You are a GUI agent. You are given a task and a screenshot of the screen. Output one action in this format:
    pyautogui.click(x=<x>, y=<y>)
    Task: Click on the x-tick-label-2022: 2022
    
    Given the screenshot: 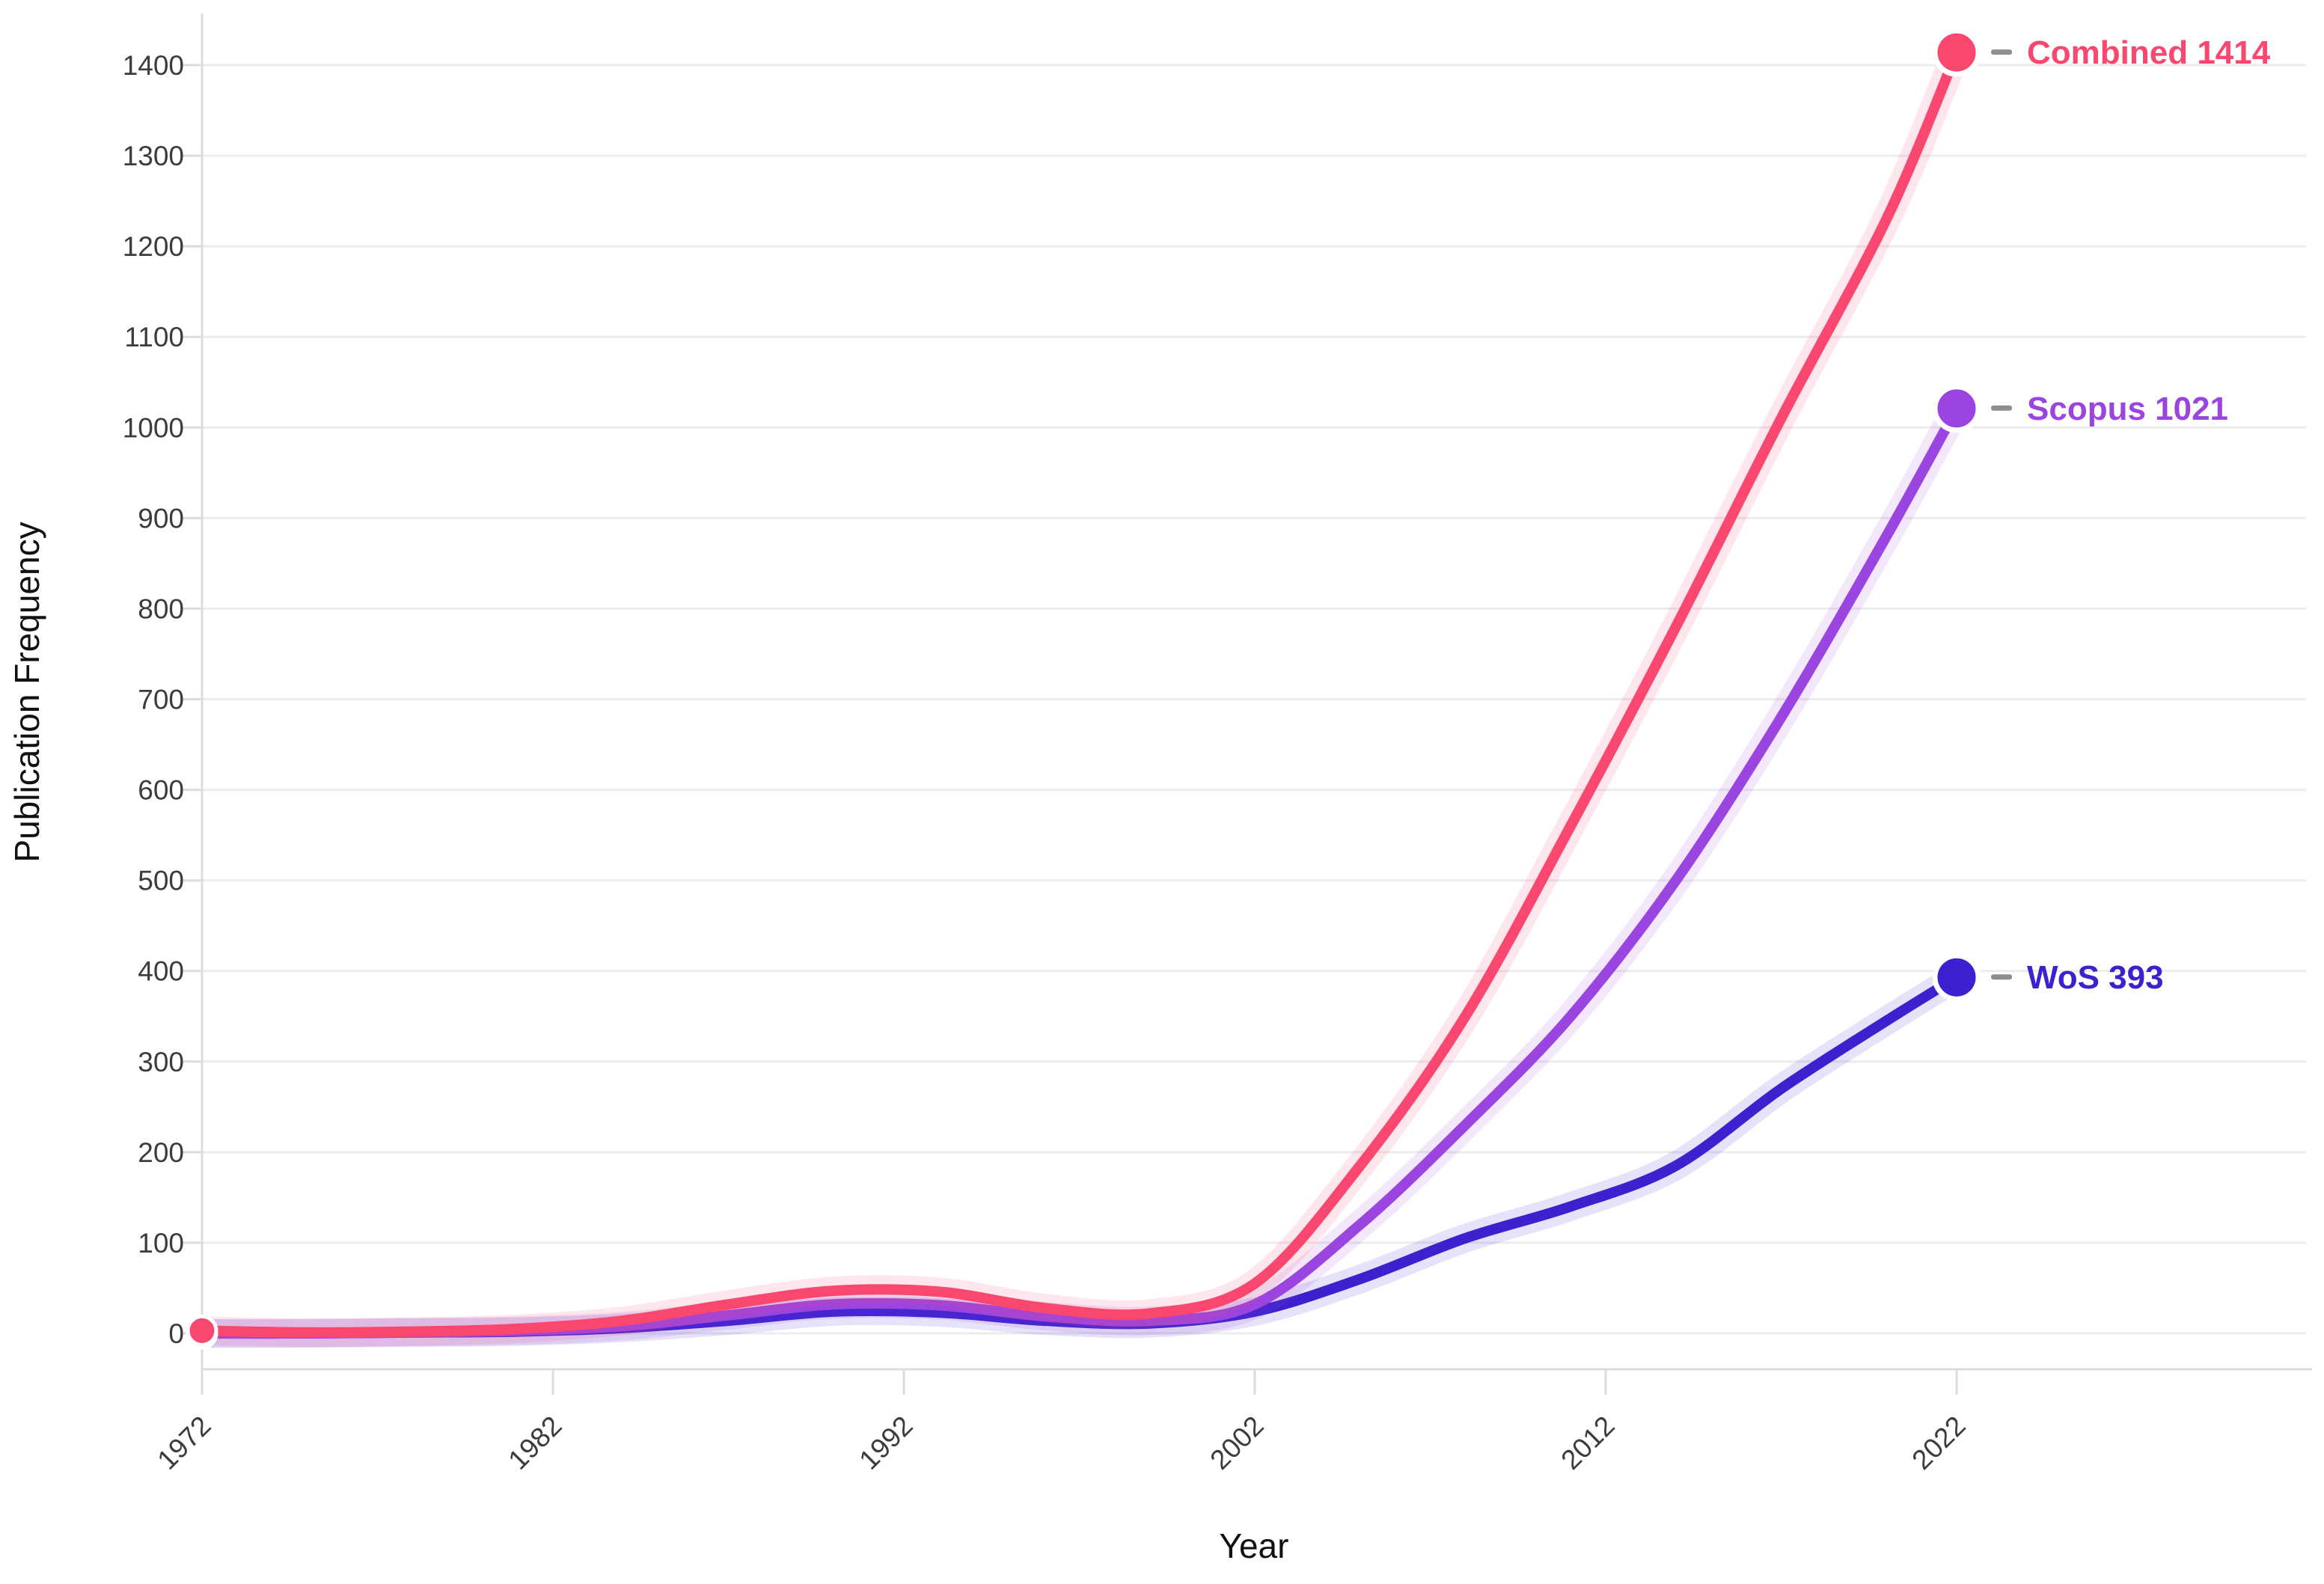 What is the action you would take?
    pyautogui.click(x=1938, y=1443)
    